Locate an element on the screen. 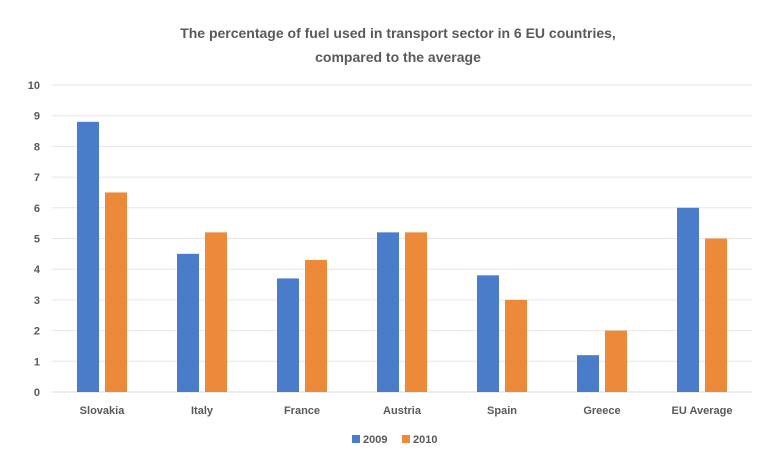 The height and width of the screenshot is (468, 778). y-tick-label: 8 is located at coordinates (37, 147).